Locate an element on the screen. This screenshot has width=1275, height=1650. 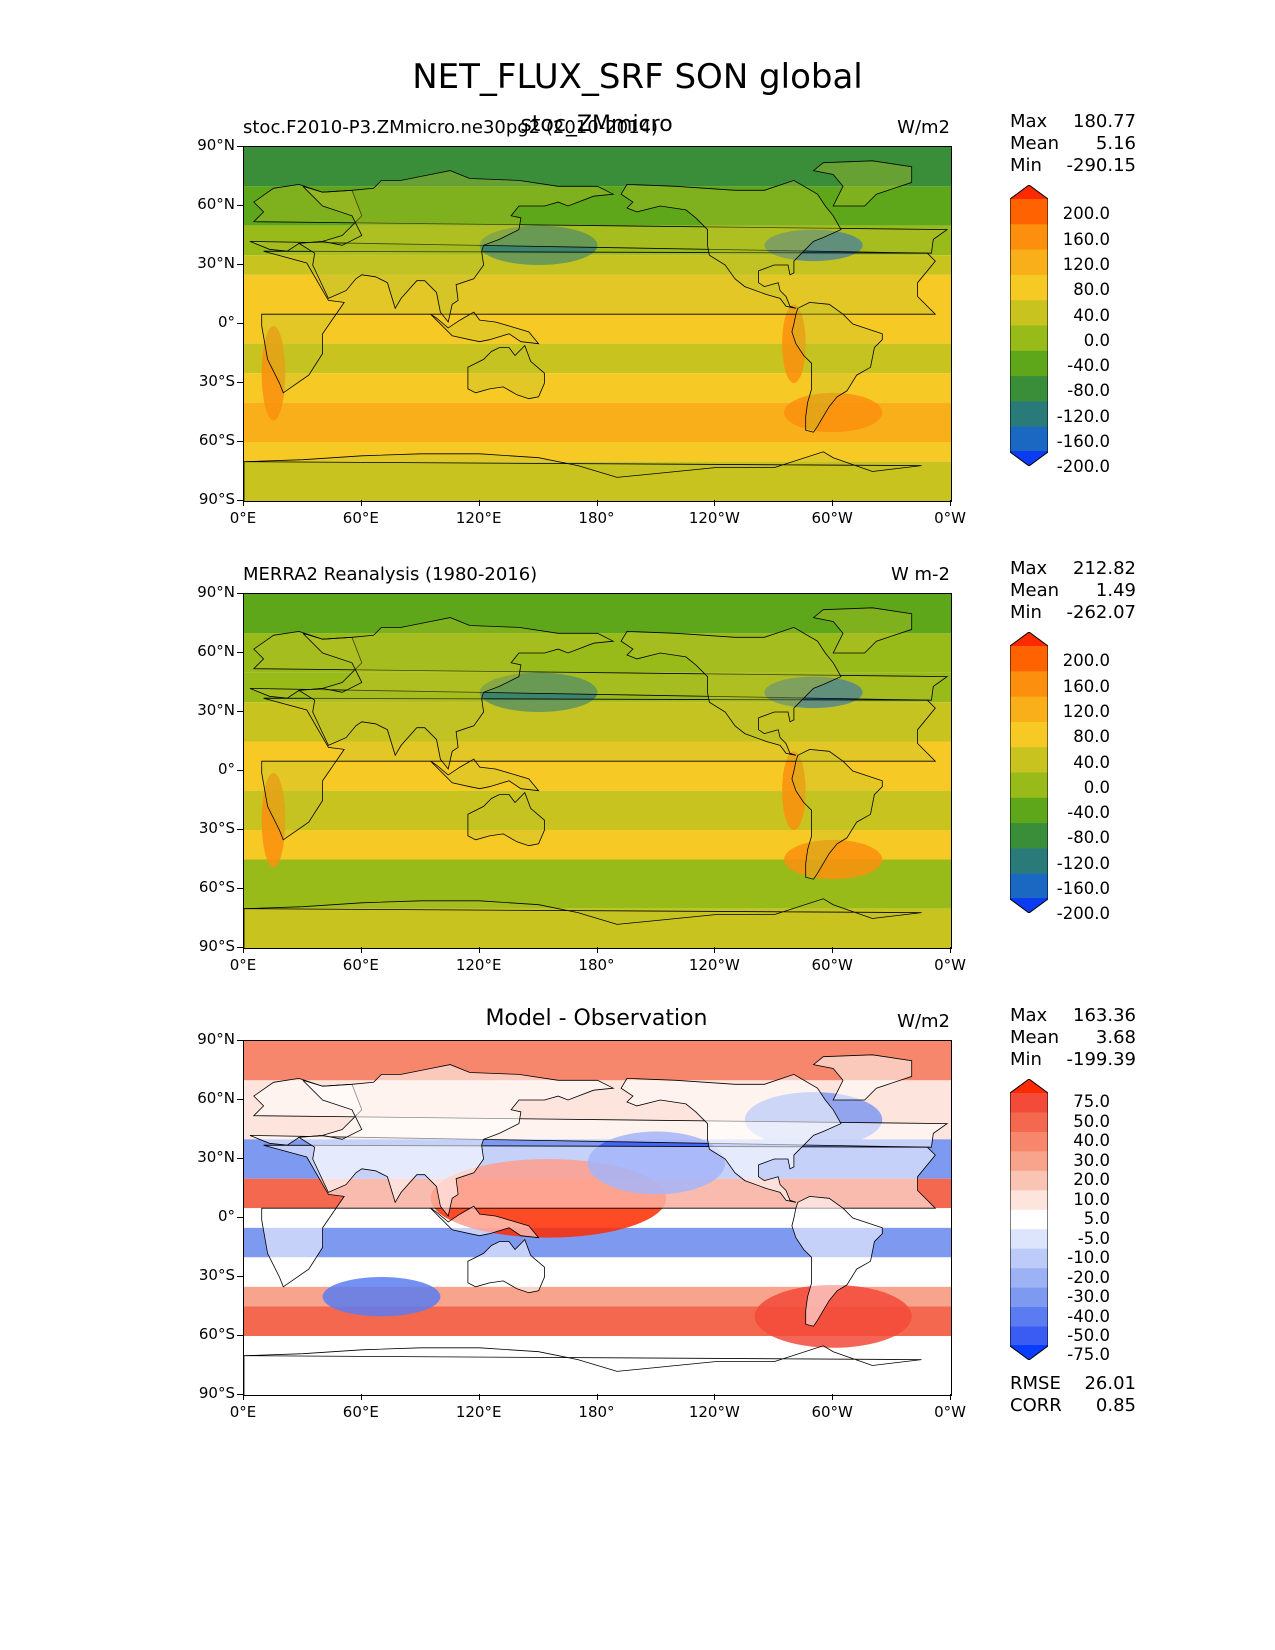
colorbar-tick-label: 10.0 is located at coordinates (1091, 1199).